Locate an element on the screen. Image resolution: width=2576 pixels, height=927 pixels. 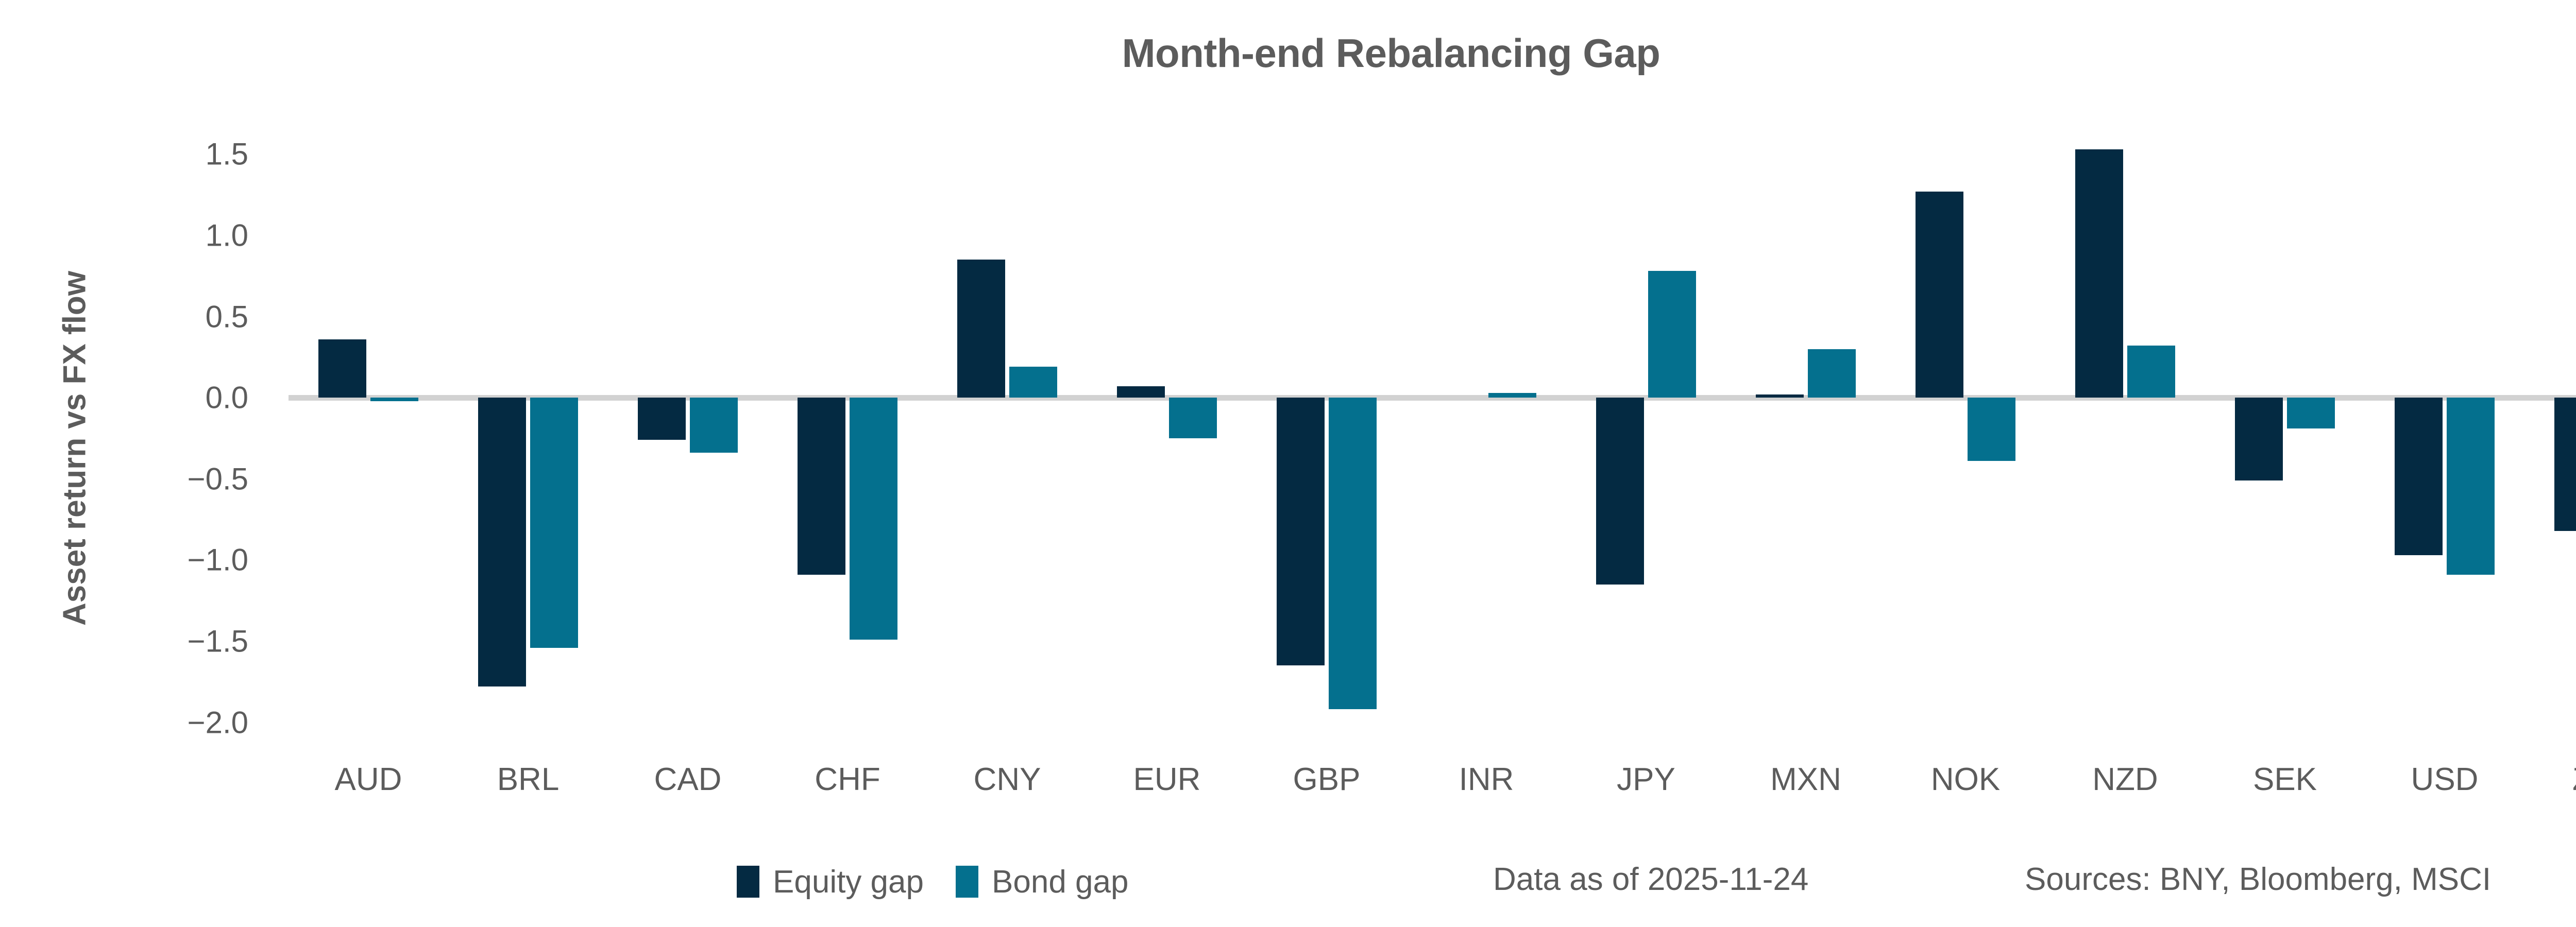
bar-brl-bond is located at coordinates (554, 523).